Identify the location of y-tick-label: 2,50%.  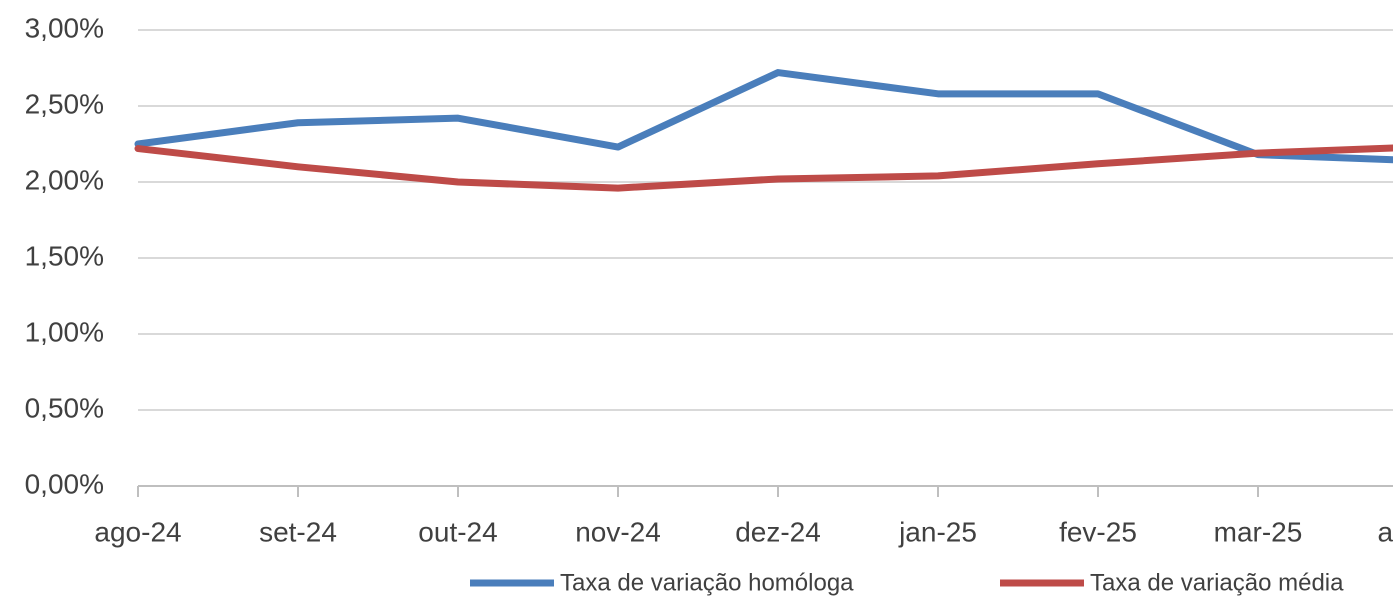
(64, 103).